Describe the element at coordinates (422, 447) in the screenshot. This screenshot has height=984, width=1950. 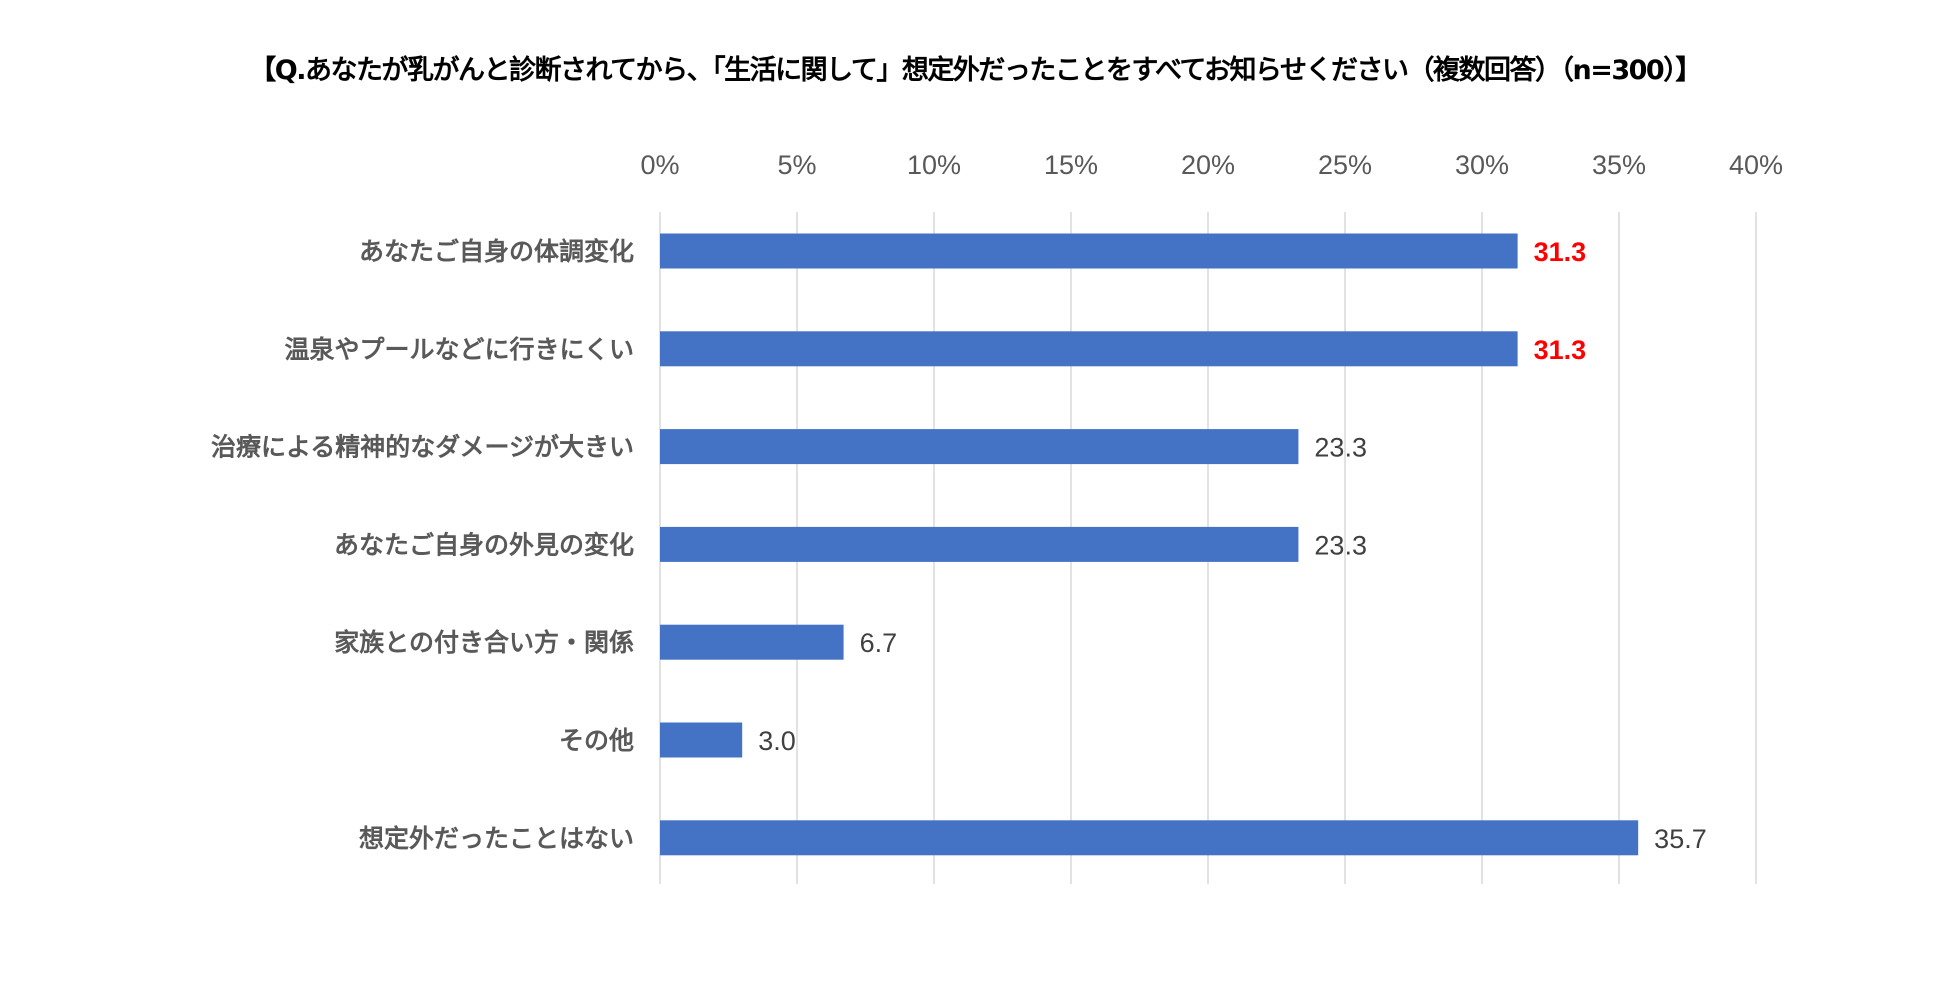
I see `category-label: 治療による精神的なダメージが大きい` at that location.